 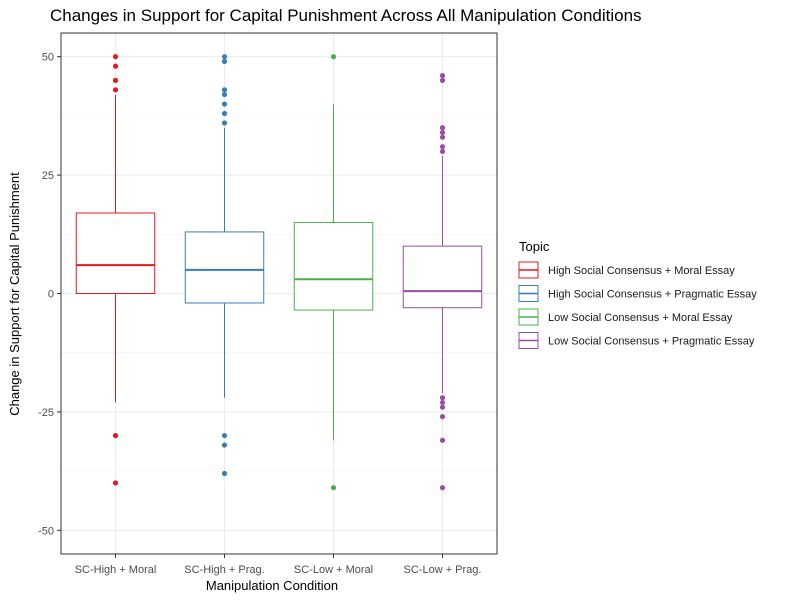 I want to click on y-tick-label: 0, so click(x=51, y=295).